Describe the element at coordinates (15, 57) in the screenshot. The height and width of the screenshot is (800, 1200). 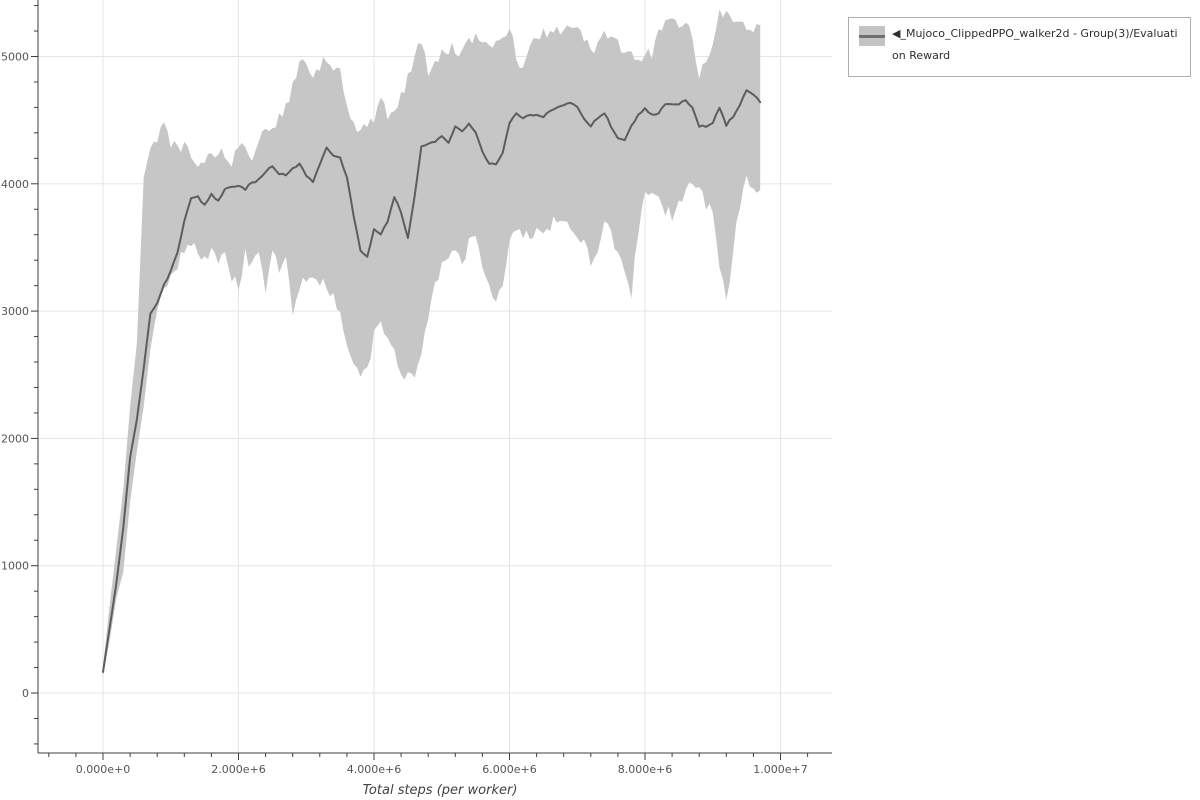
I see `y-tick-label: 5000` at that location.